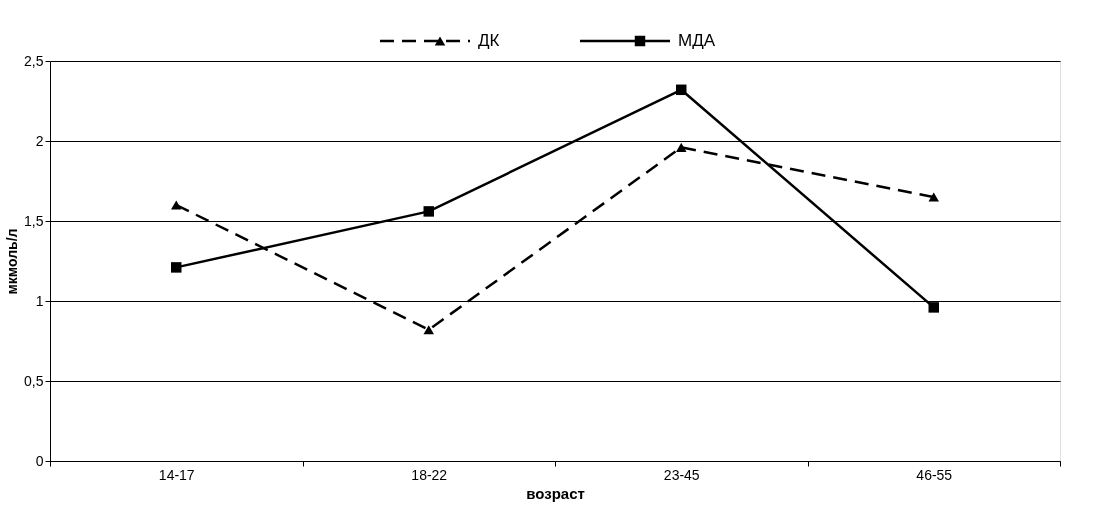 Image resolution: width=1097 pixels, height=516 pixels. What do you see at coordinates (697, 40) in the screenshot?
I see `legend-label: МДА` at bounding box center [697, 40].